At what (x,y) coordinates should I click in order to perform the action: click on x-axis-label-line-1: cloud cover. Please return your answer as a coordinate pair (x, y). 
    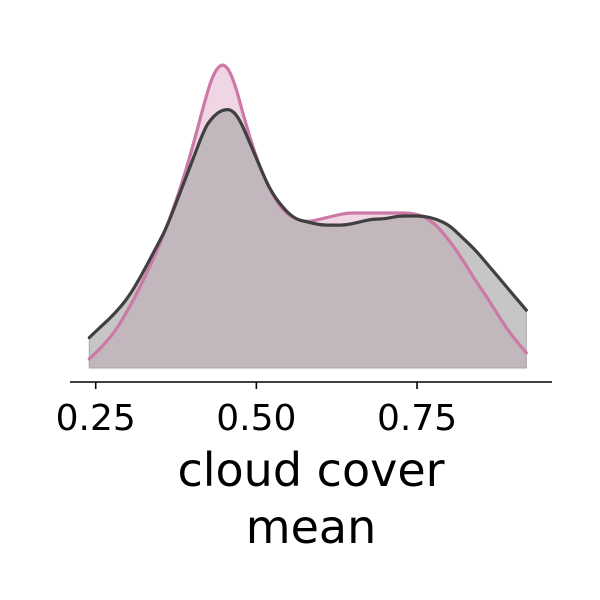
    Looking at the image, I should click on (310, 470).